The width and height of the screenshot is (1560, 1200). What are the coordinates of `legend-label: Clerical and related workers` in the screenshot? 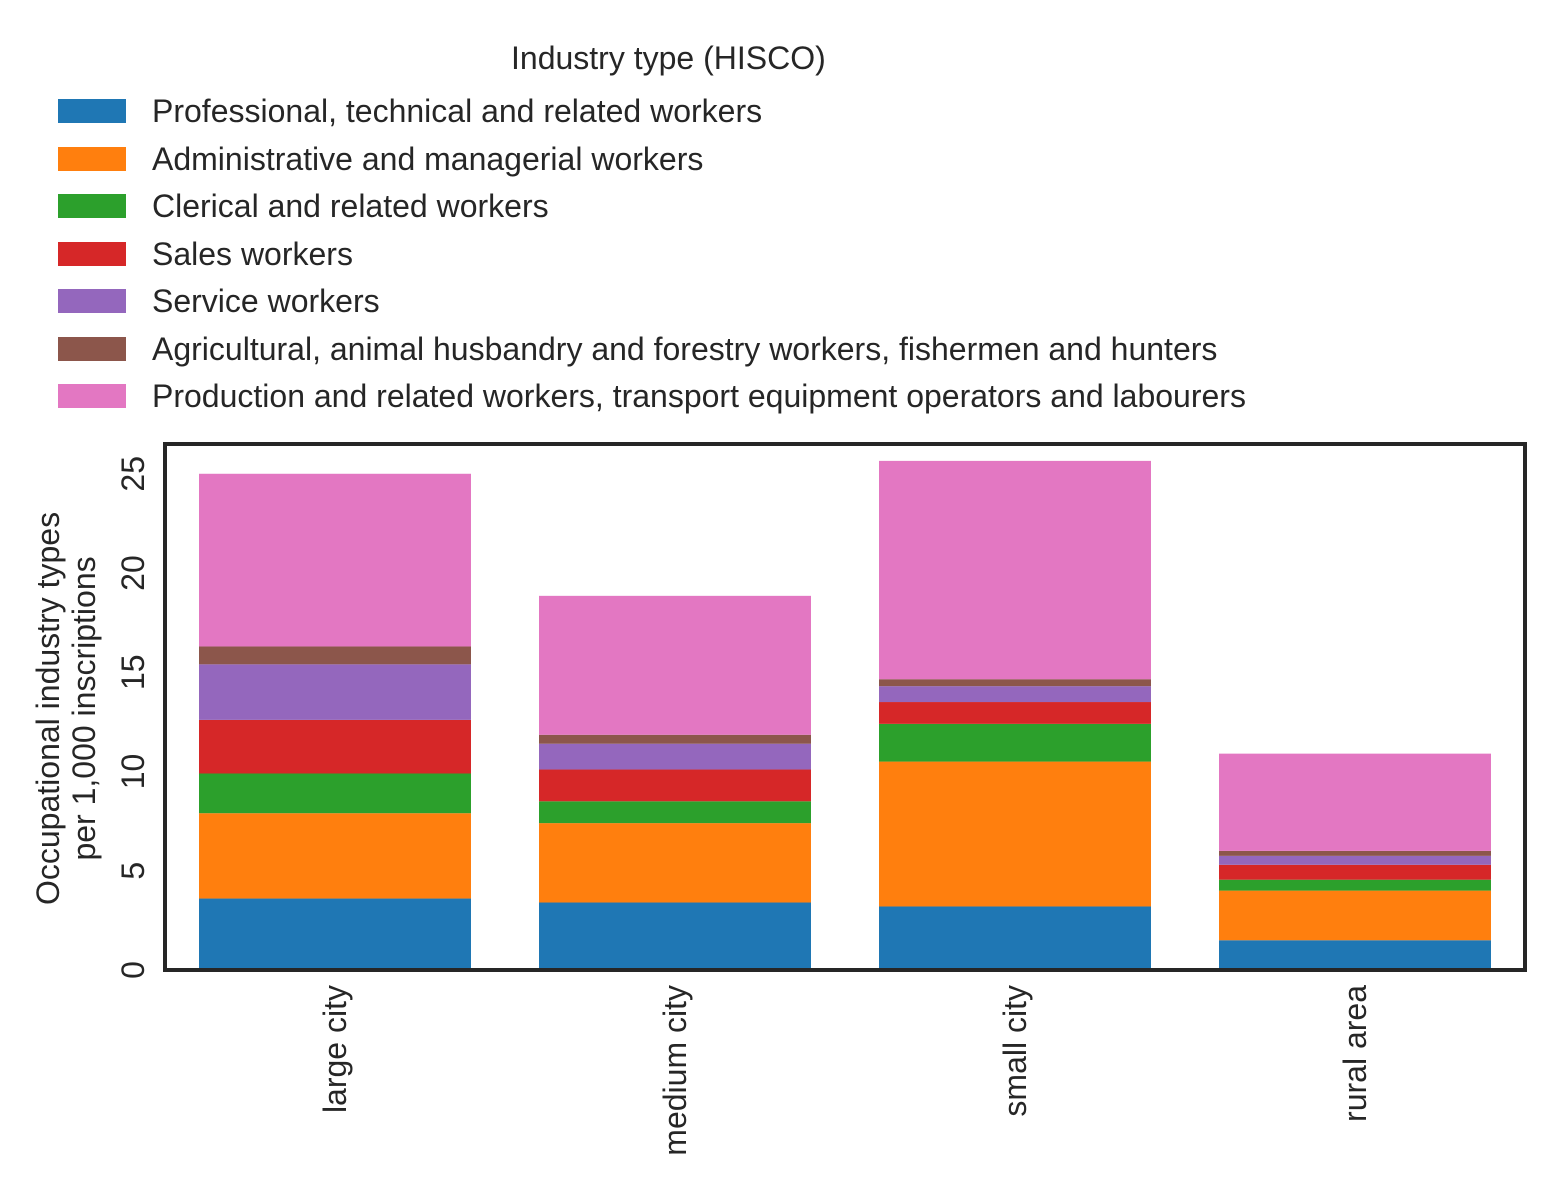 It's located at (350, 206).